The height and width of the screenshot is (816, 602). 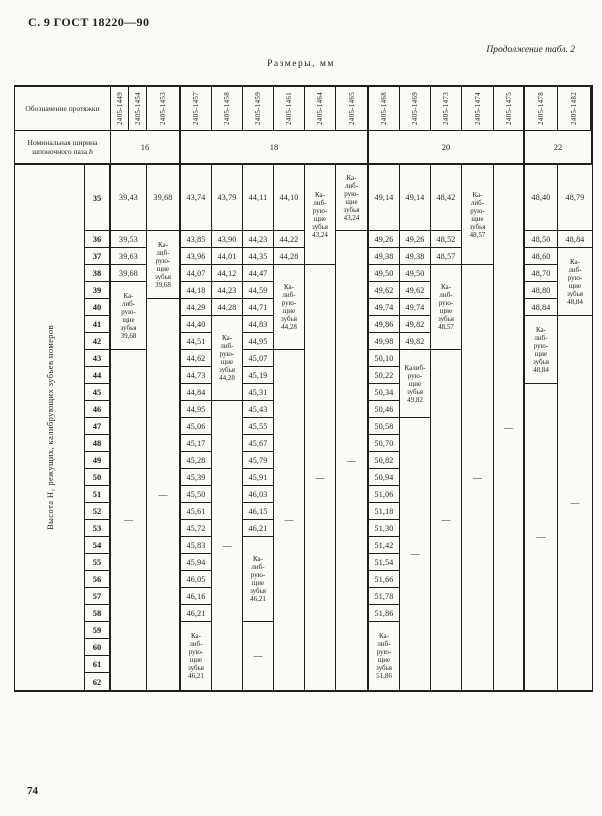 I want to click on h1-value-cell: 50,22, so click(x=384, y=375).